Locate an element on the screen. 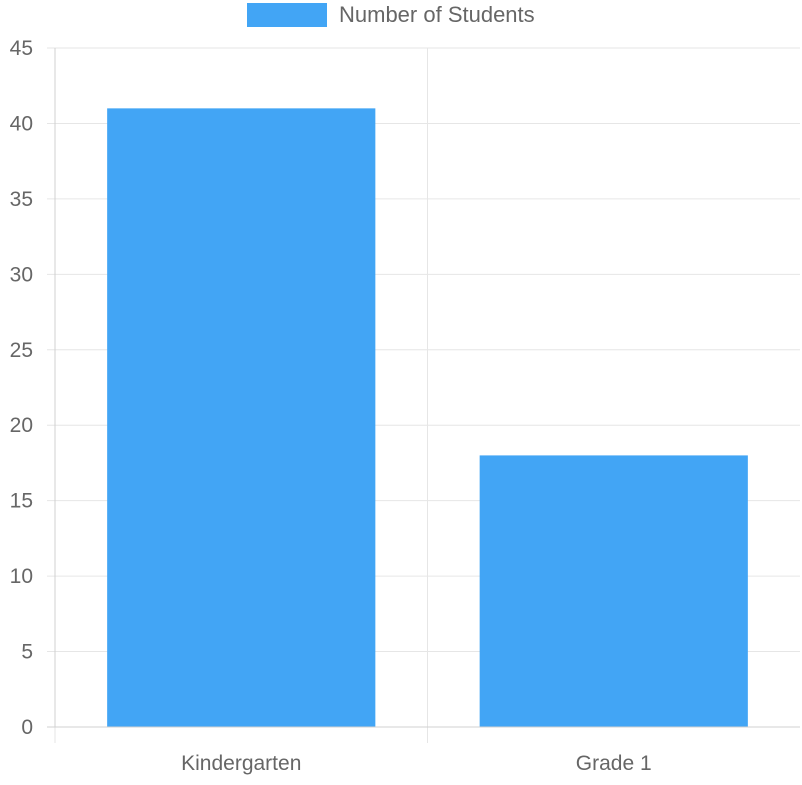 The image size is (802, 785). y-tick-label: 10 is located at coordinates (21, 576).